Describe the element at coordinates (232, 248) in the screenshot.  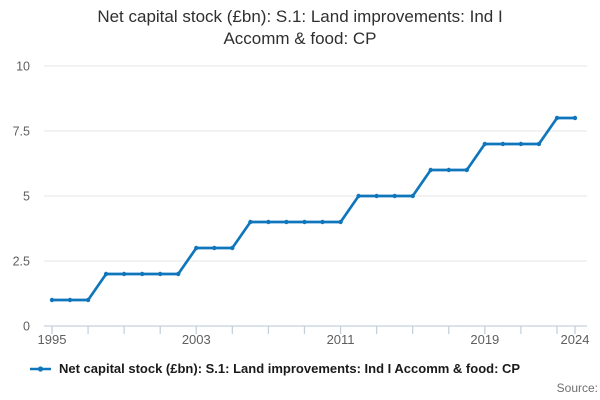
I see `data-point-2005` at that location.